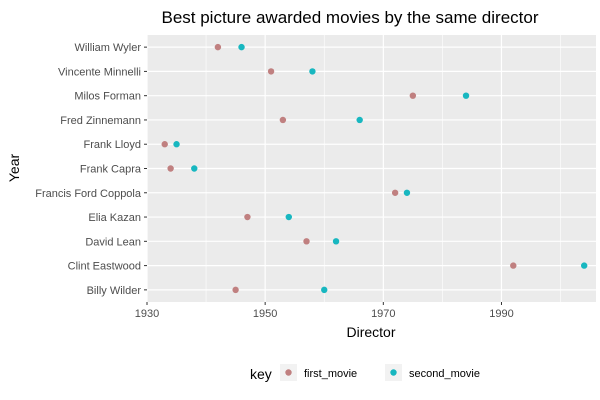 This screenshot has height=400, width=600. I want to click on y-tick-label: Fred Zinnemann, so click(100, 121).